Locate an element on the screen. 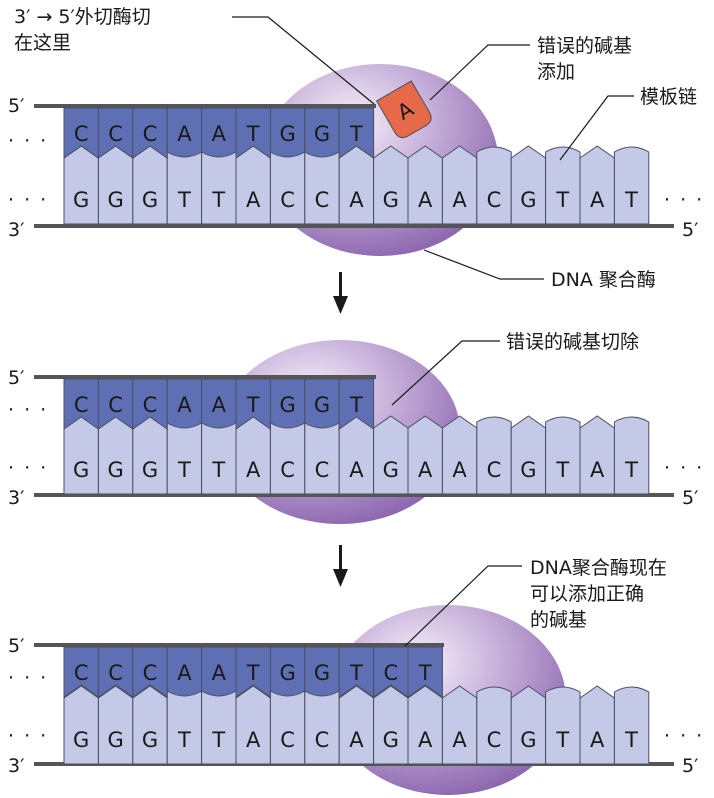  excised-label: 错误的碱基切除 is located at coordinates (572, 342).